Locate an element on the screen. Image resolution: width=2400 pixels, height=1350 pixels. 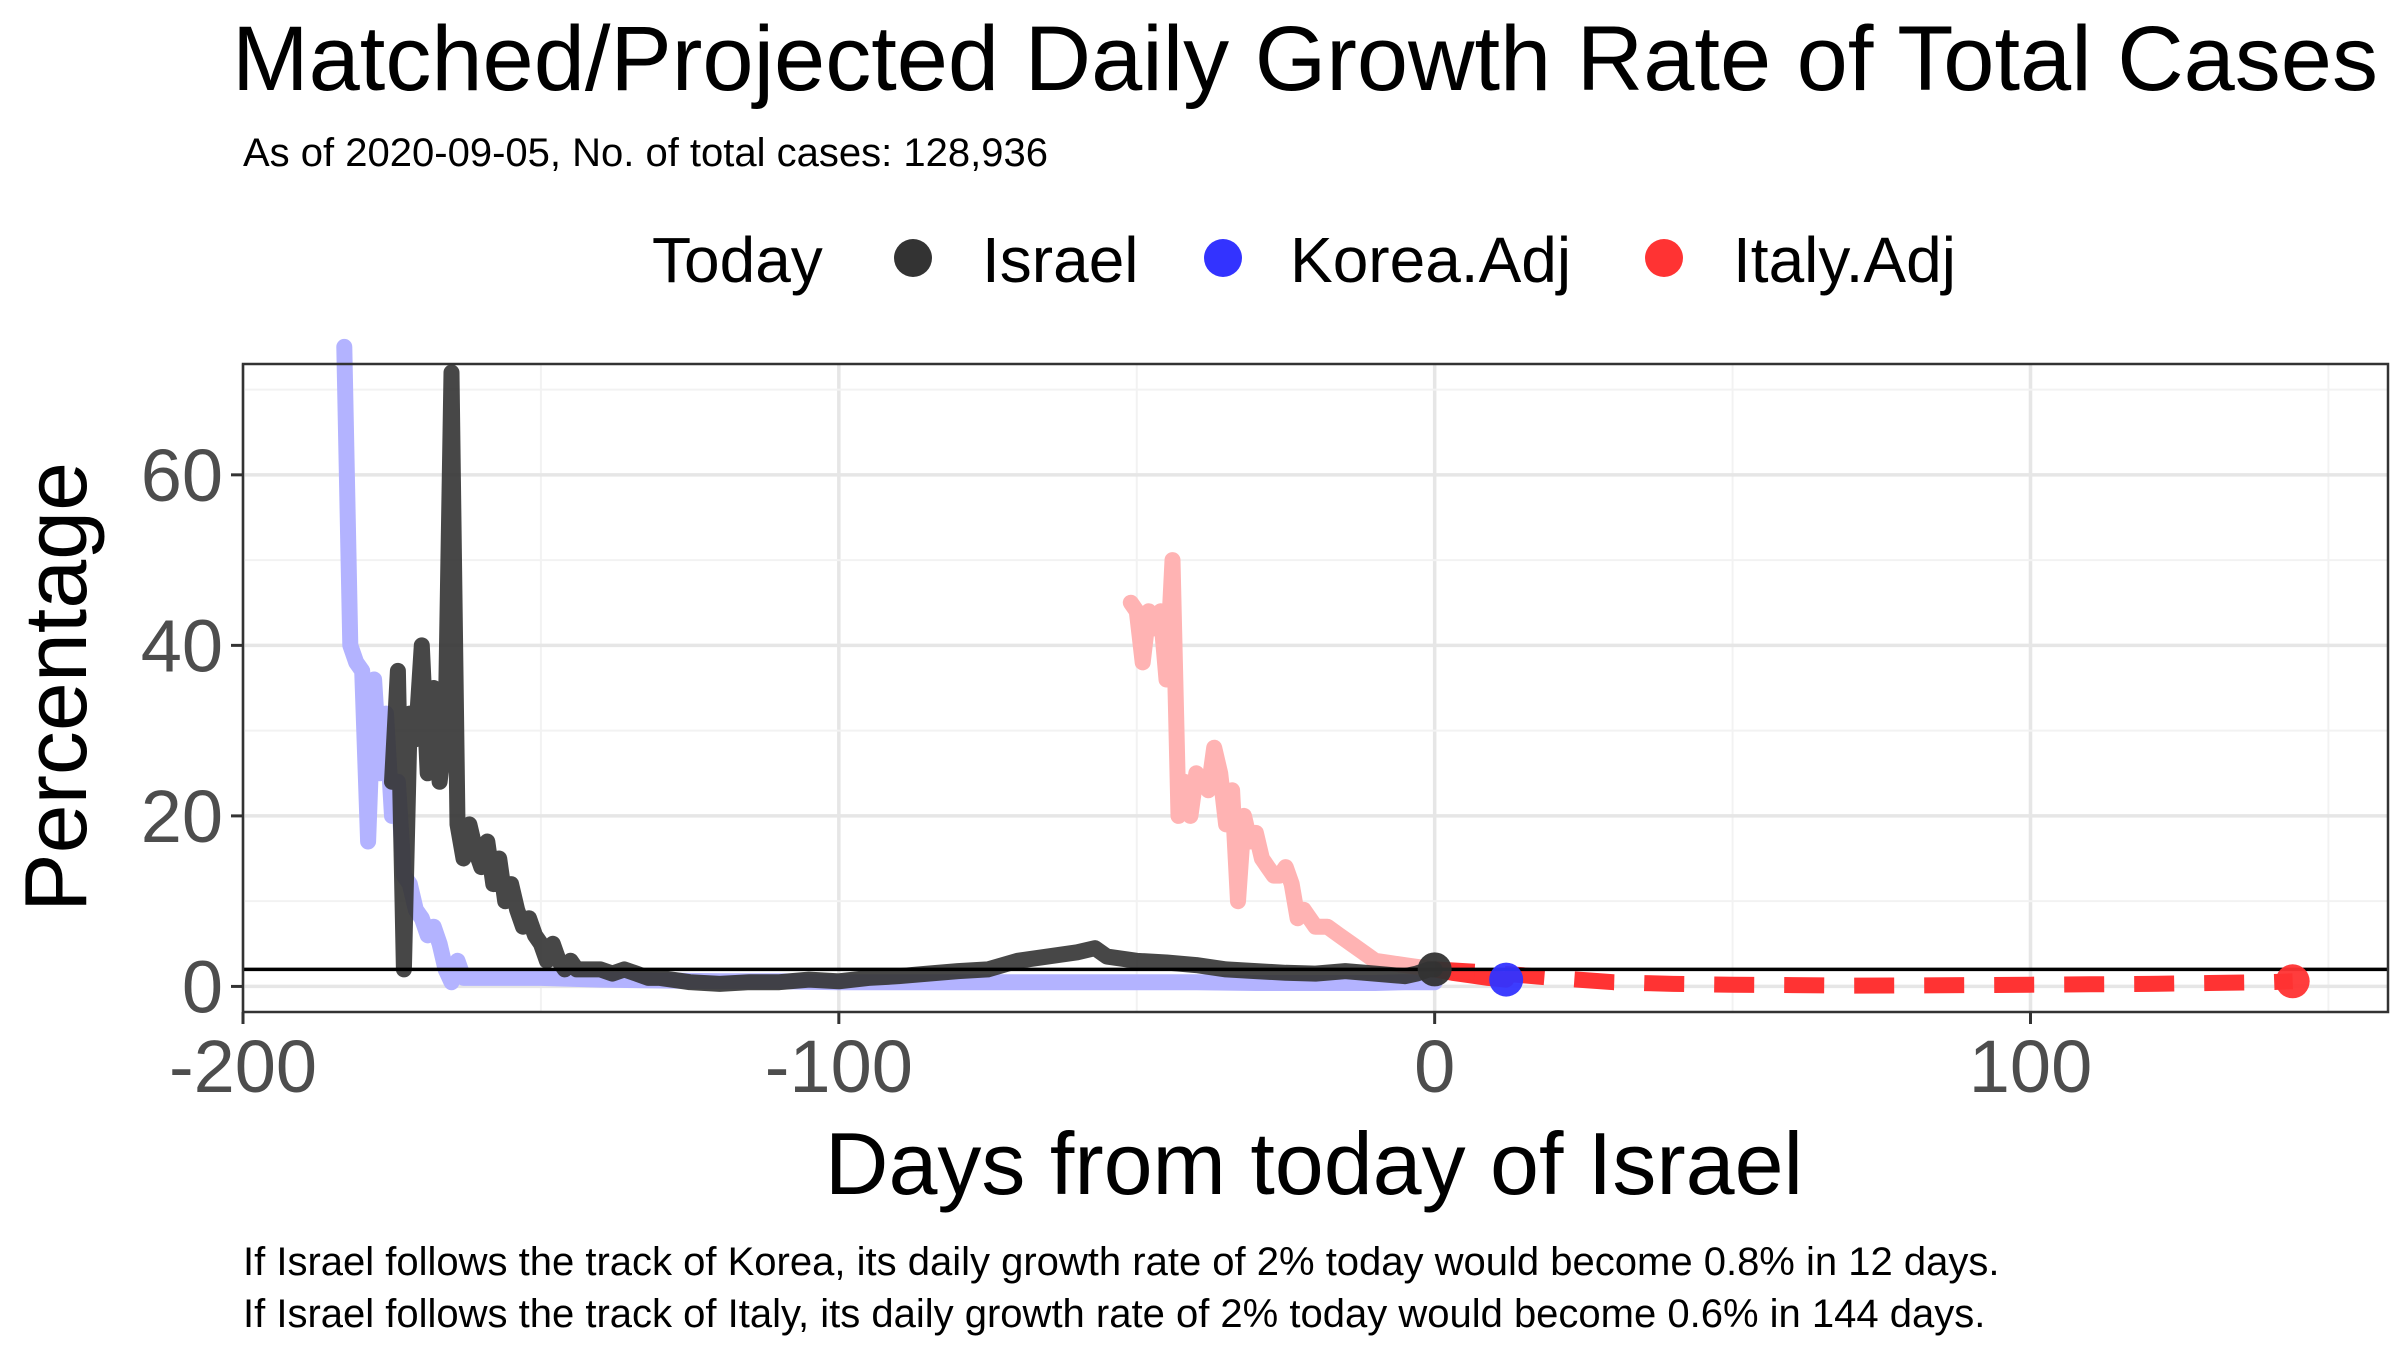
point-italy-adj is located at coordinates (2292, 981).